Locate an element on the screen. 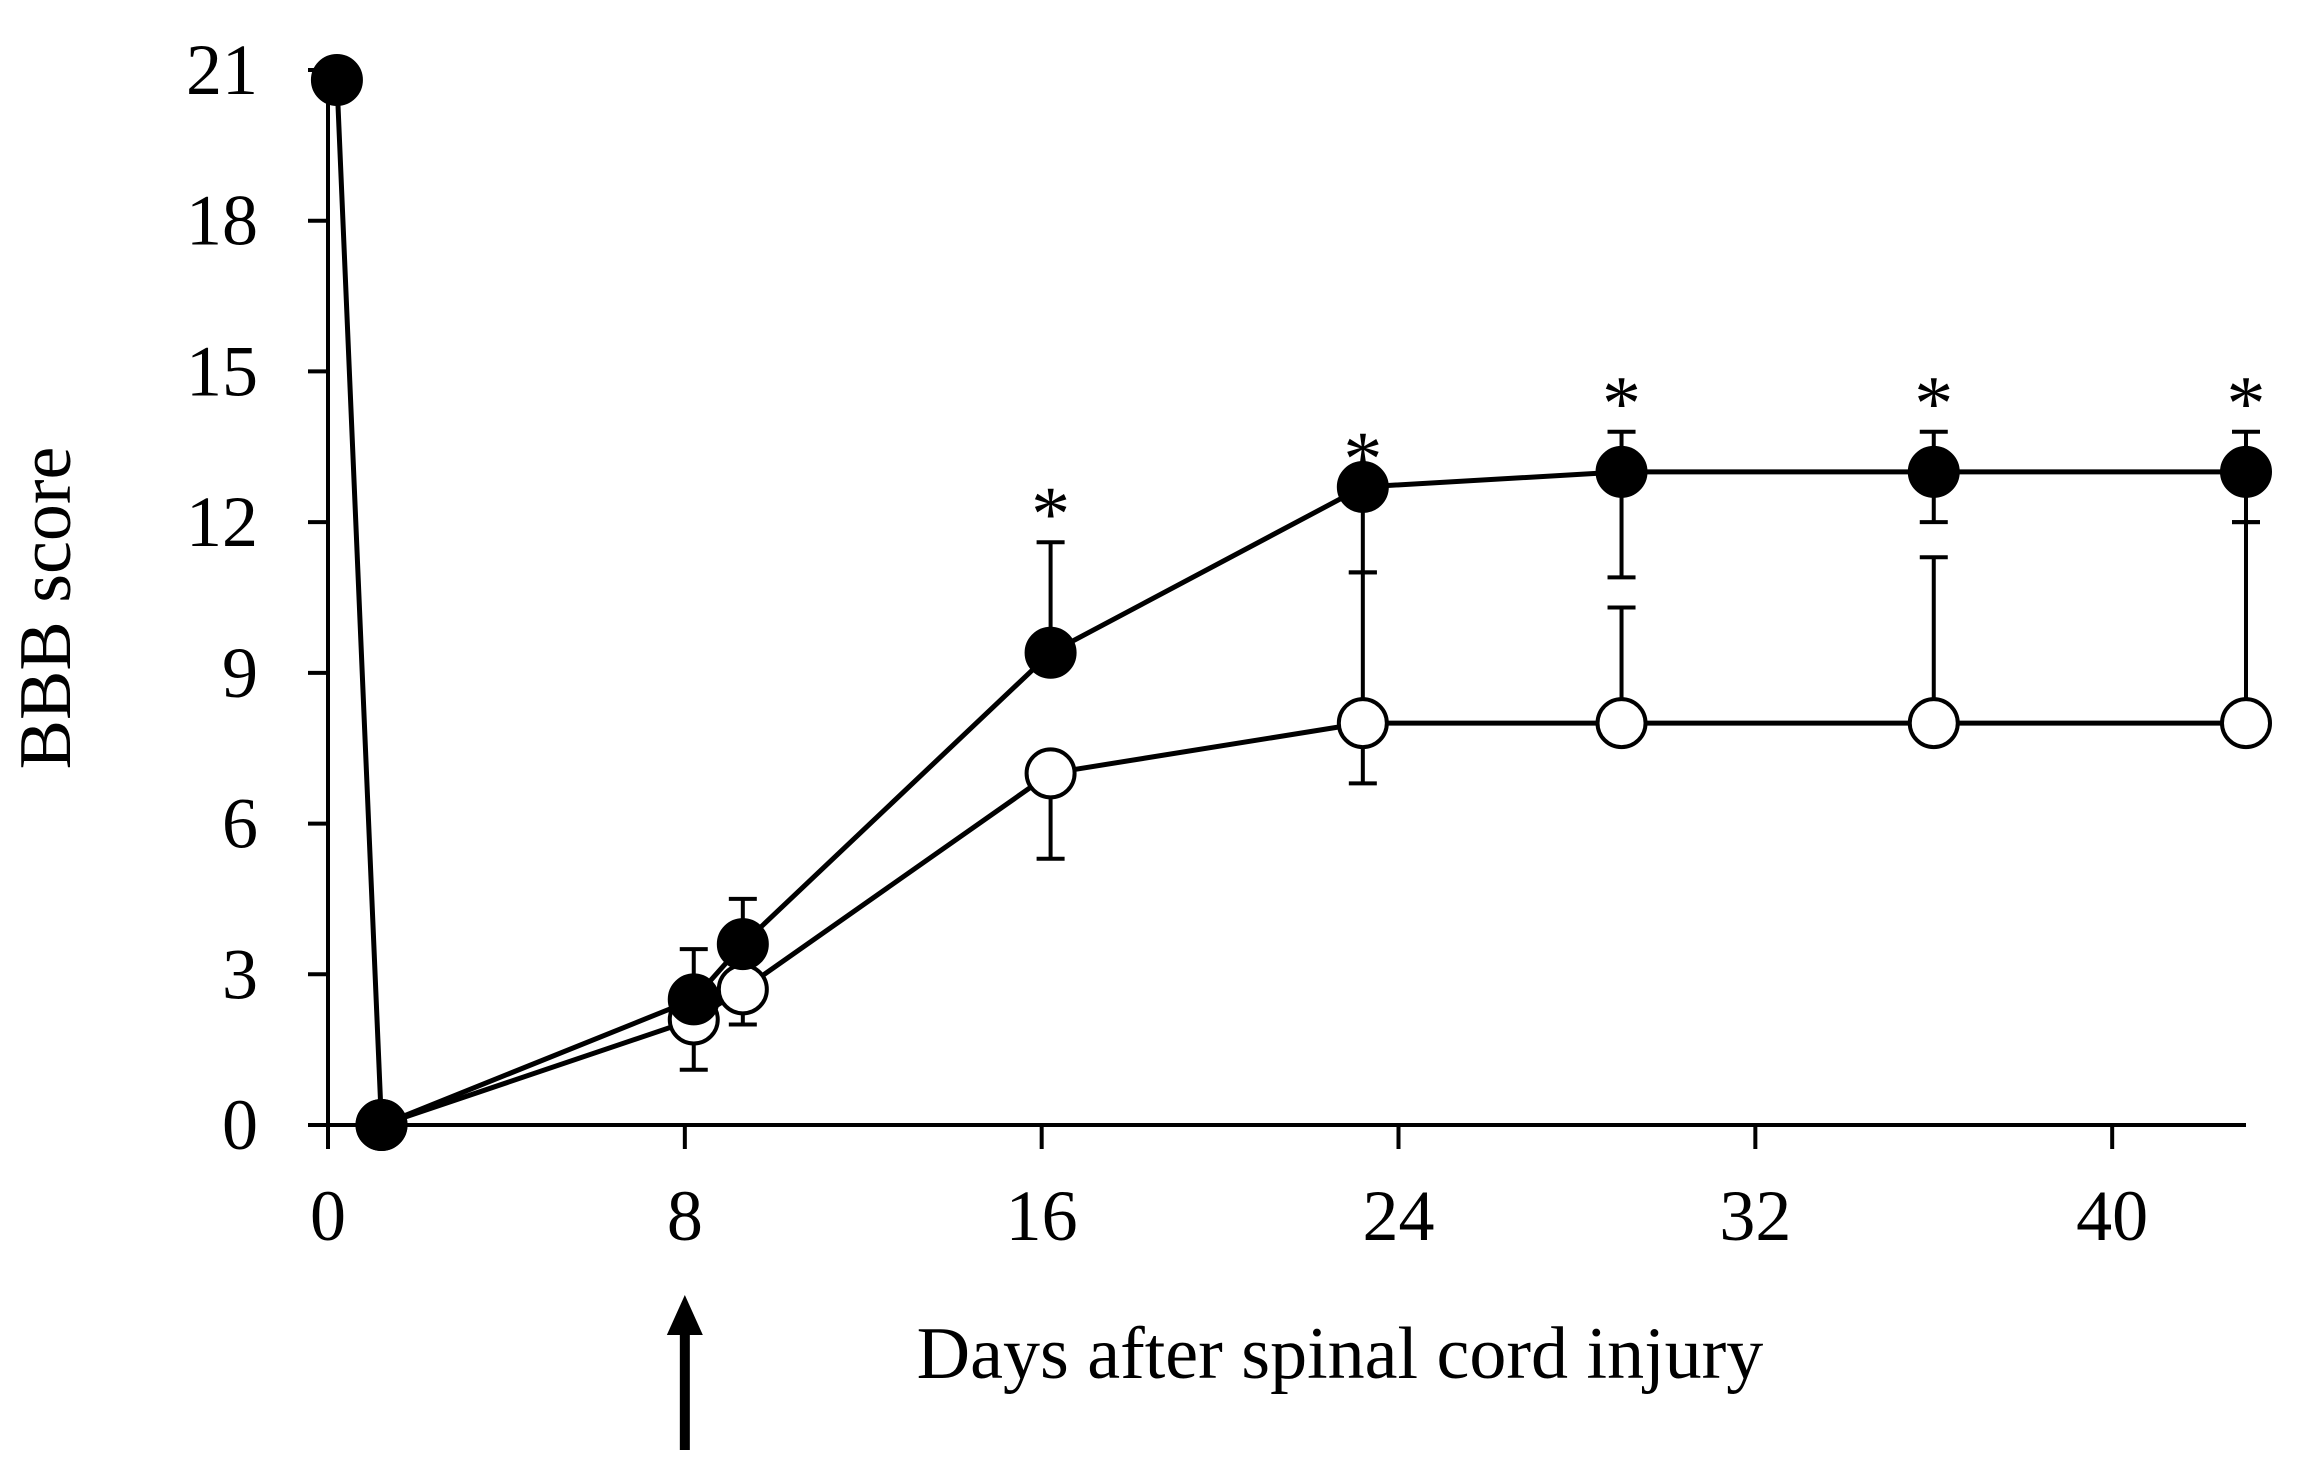 The width and height of the screenshot is (2317, 1466). x-tick-label: 40 is located at coordinates (2112, 1216).